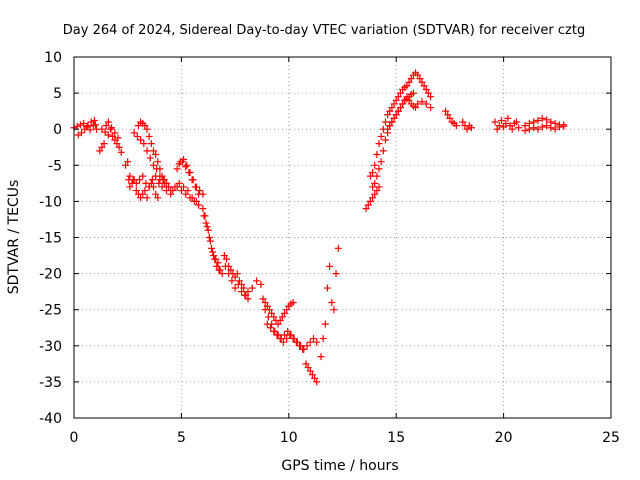 The image size is (640, 480). Describe the element at coordinates (50, 311) in the screenshot. I see `y-tick-label: -25` at that location.